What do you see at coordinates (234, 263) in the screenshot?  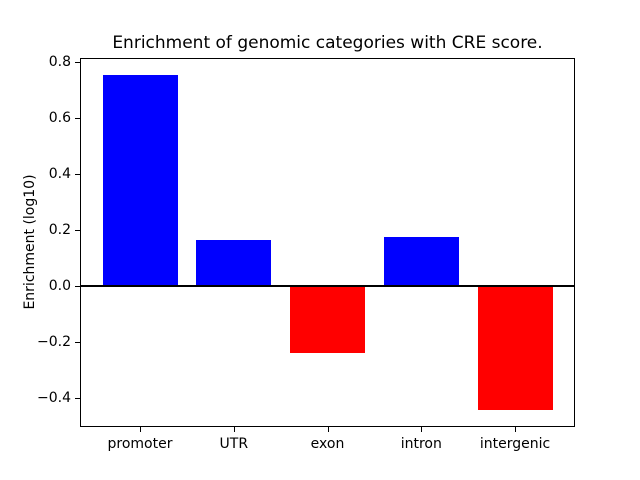 I see `bar-UTR` at bounding box center [234, 263].